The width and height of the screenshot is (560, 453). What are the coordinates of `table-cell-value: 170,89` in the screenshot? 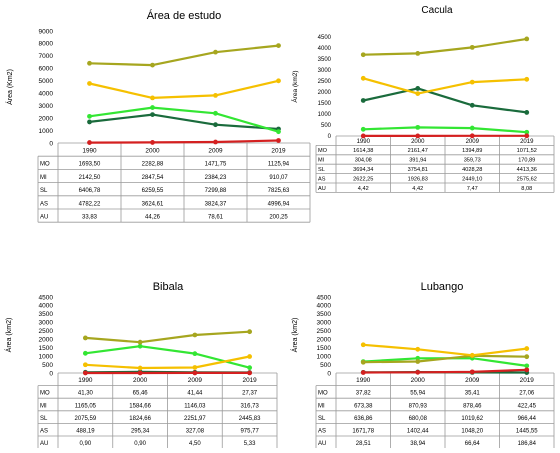 It's located at (526, 161).